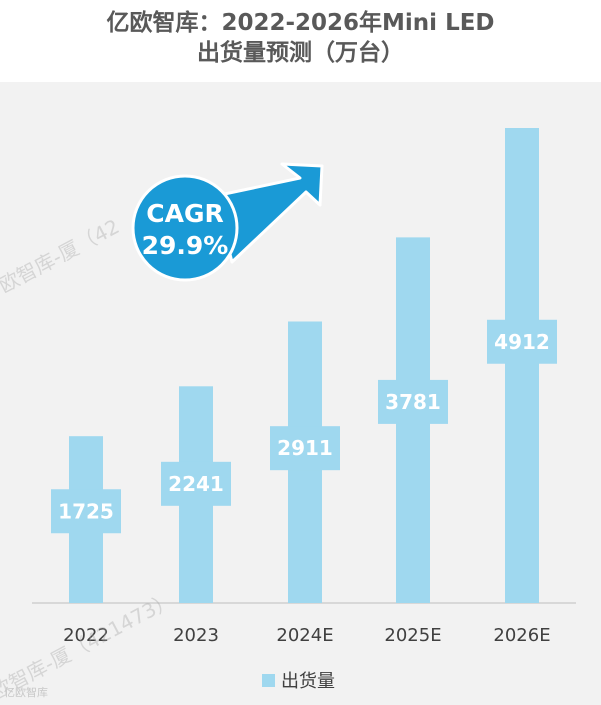  I want to click on chart-title: 亿欧智库：2022-2026年Mini LED 出货量预测（万台）, so click(300, 41).